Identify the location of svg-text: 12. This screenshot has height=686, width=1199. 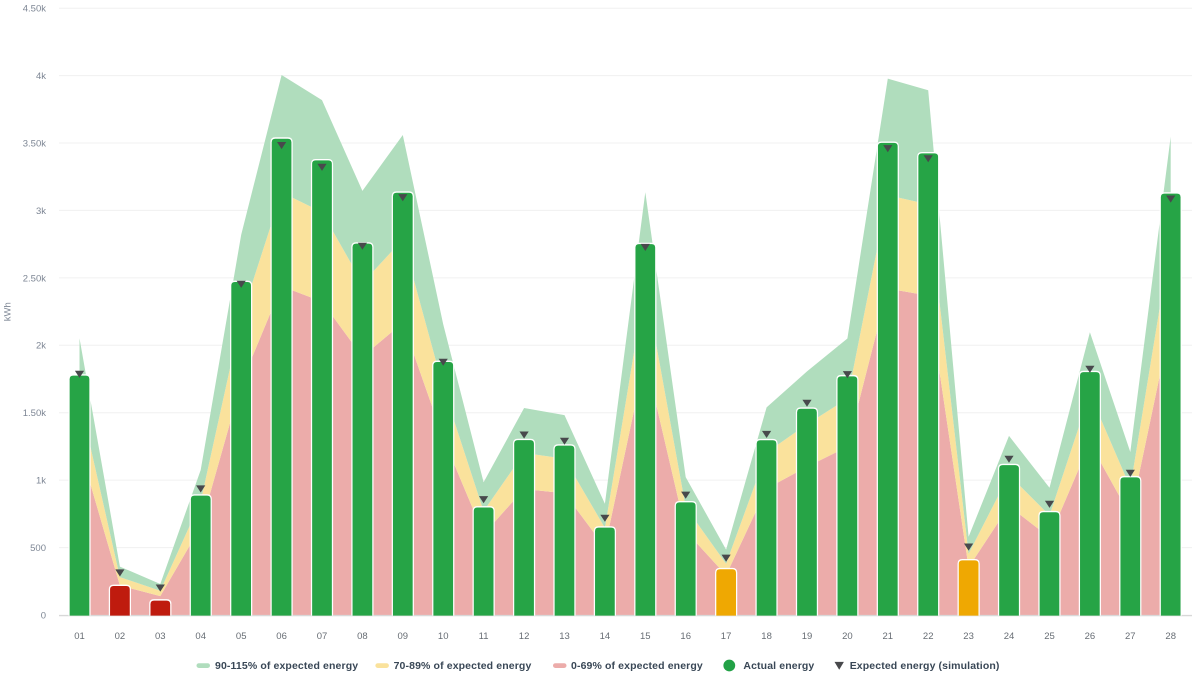
(524, 636).